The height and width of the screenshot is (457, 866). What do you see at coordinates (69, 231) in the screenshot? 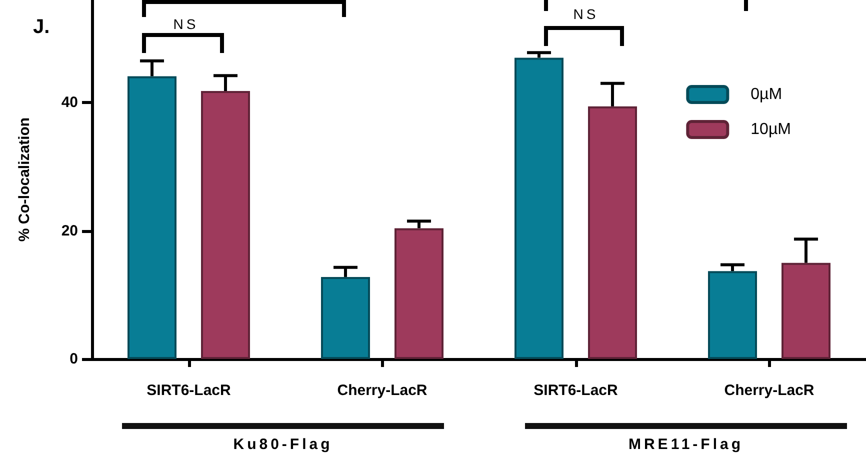
I see `y-tick-label: 20` at bounding box center [69, 231].